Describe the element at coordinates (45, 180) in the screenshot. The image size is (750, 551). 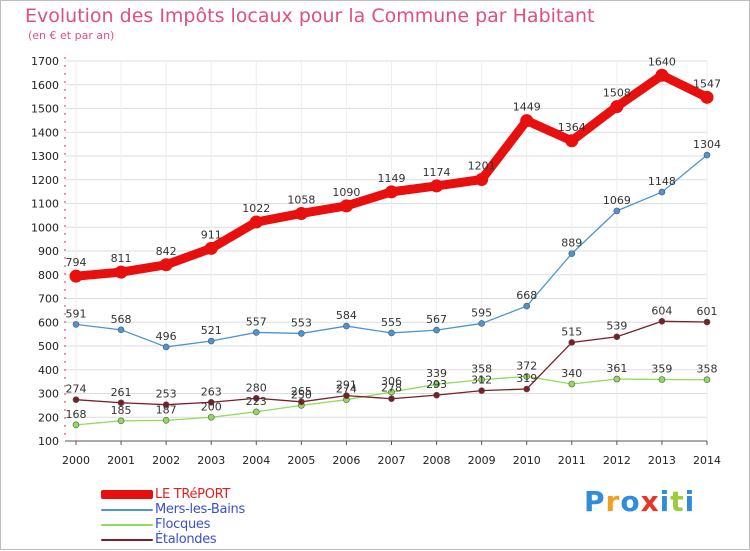
I see `y-tick-label: 1200` at that location.